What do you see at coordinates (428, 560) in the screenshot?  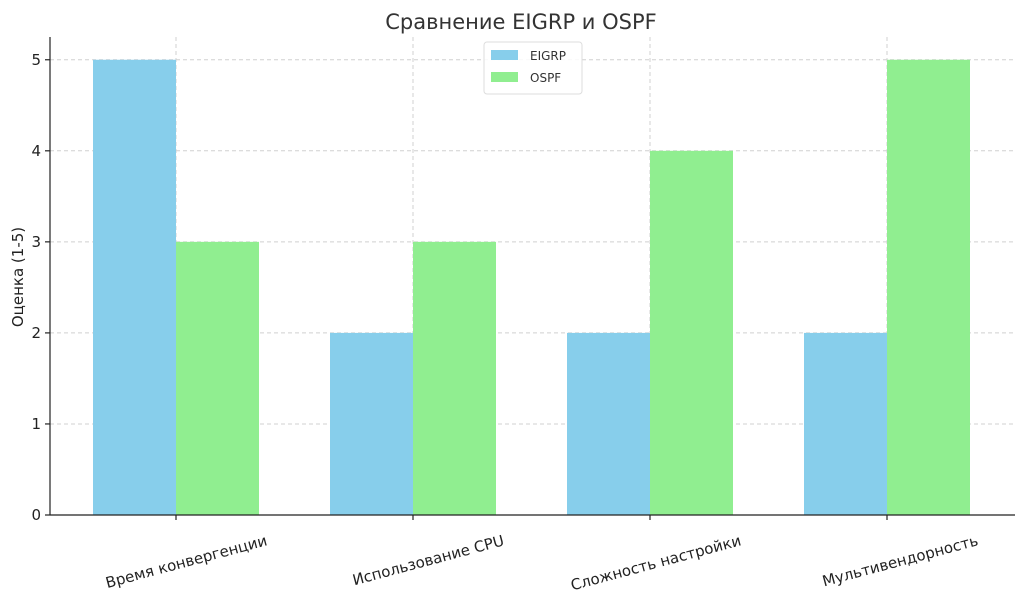 I see `x-tick-label: Использование CPU` at bounding box center [428, 560].